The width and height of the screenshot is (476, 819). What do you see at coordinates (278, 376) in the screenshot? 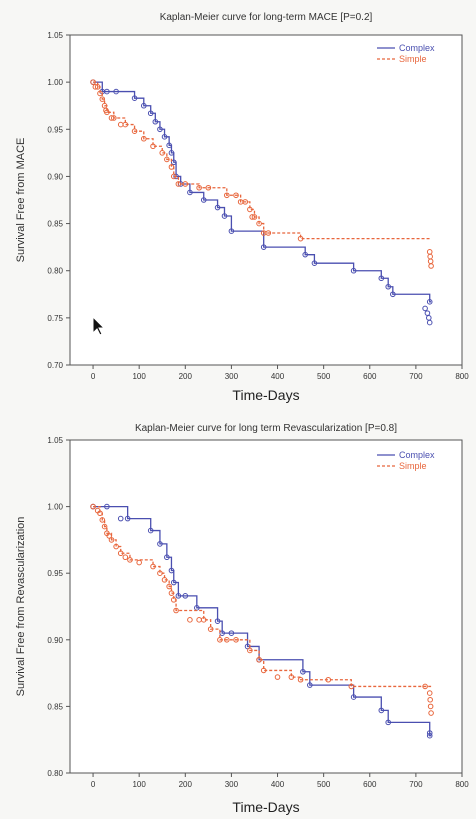
I see `chart-1-x-tick-label: 400` at bounding box center [278, 376].